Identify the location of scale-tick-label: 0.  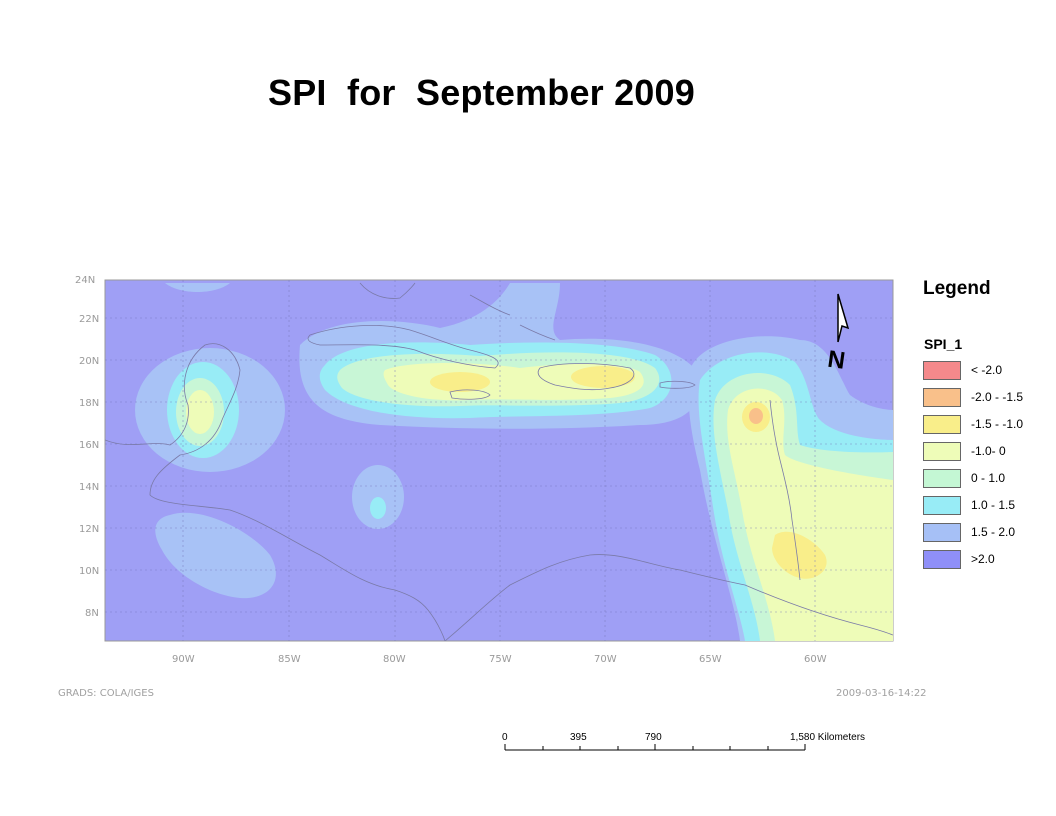
(505, 737).